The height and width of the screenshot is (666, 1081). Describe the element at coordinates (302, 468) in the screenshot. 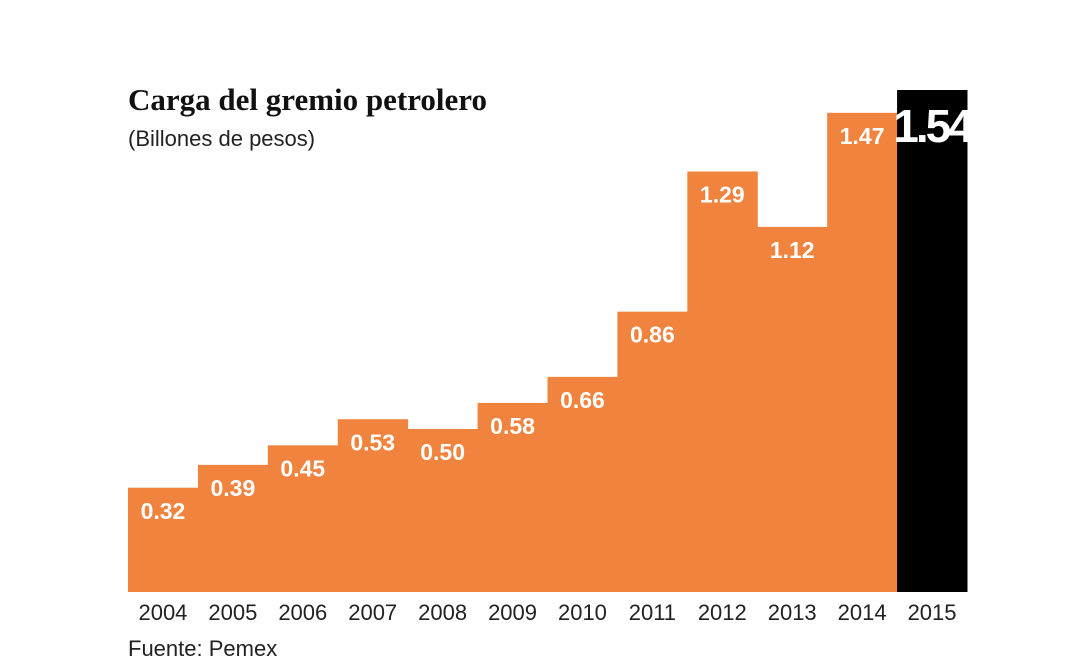

I see `value-label: 0.45` at that location.